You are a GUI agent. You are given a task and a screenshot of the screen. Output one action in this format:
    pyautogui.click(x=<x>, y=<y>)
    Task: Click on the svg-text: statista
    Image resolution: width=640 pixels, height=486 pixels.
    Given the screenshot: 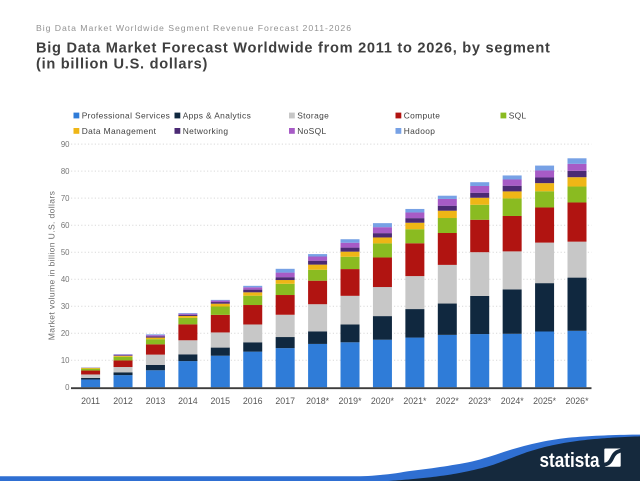 What is the action you would take?
    pyautogui.click(x=570, y=461)
    